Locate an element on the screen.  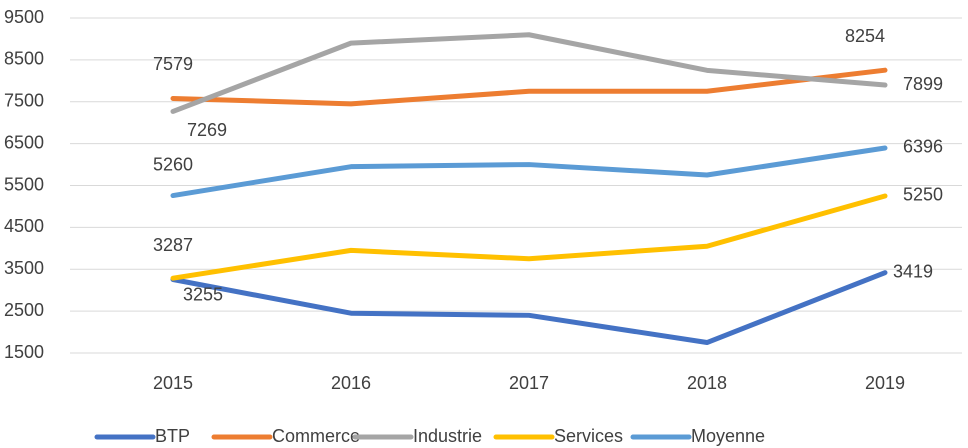
y-tick-label: 8500 is located at coordinates (24, 59).